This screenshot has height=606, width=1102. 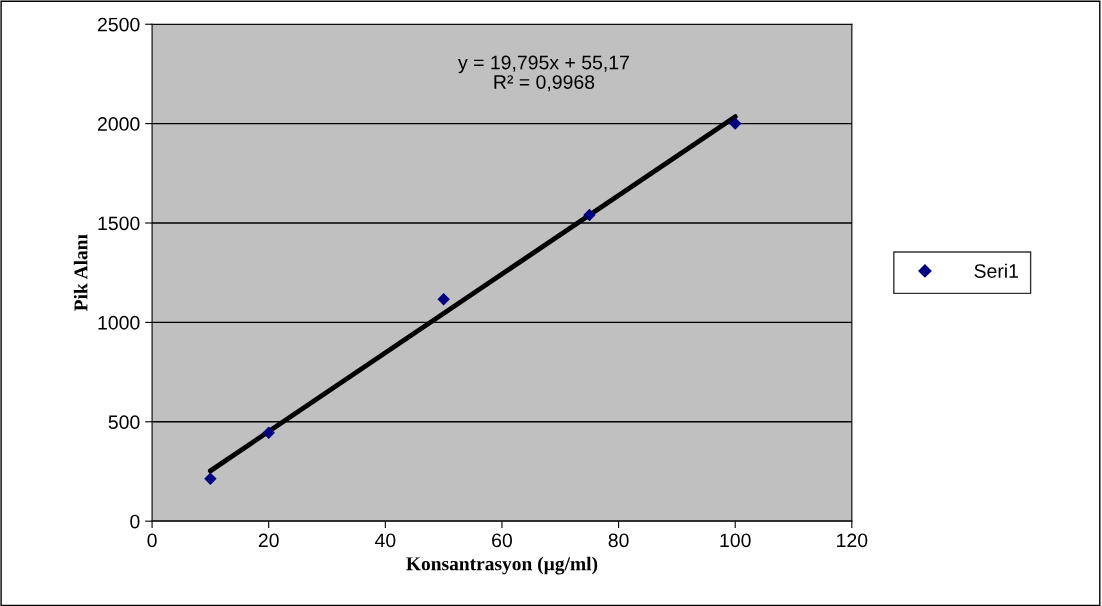 What do you see at coordinates (543, 73) in the screenshot?
I see `annotation: y = 19,795x + 55,17 R² = 0,9968` at bounding box center [543, 73].